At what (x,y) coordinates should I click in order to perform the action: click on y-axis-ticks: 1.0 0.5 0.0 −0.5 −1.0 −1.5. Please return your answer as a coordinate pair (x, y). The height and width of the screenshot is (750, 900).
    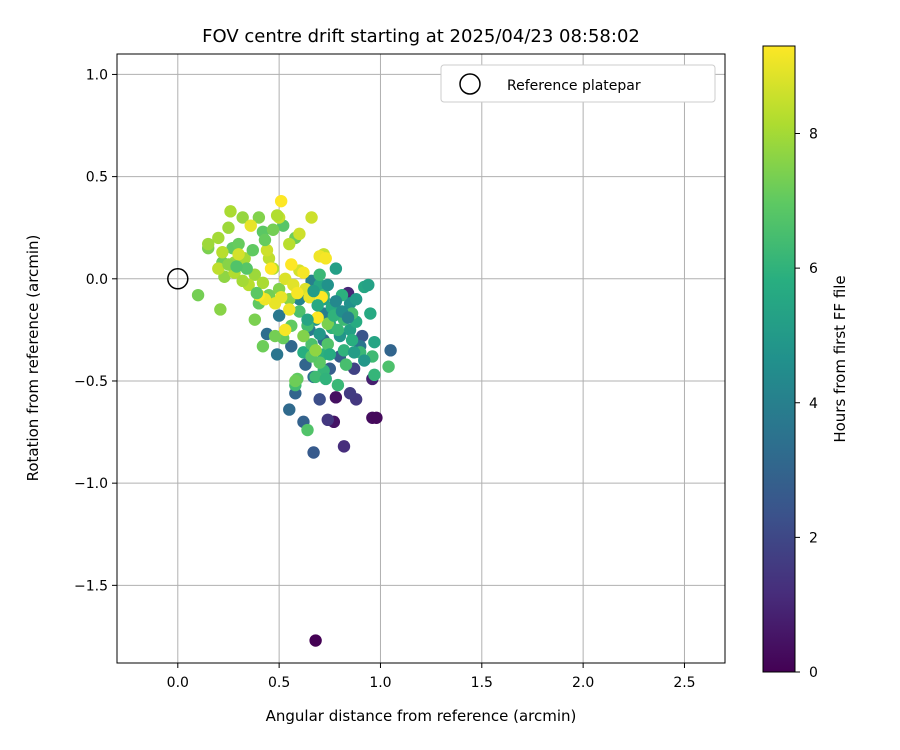
    Looking at the image, I should click on (95, 330).